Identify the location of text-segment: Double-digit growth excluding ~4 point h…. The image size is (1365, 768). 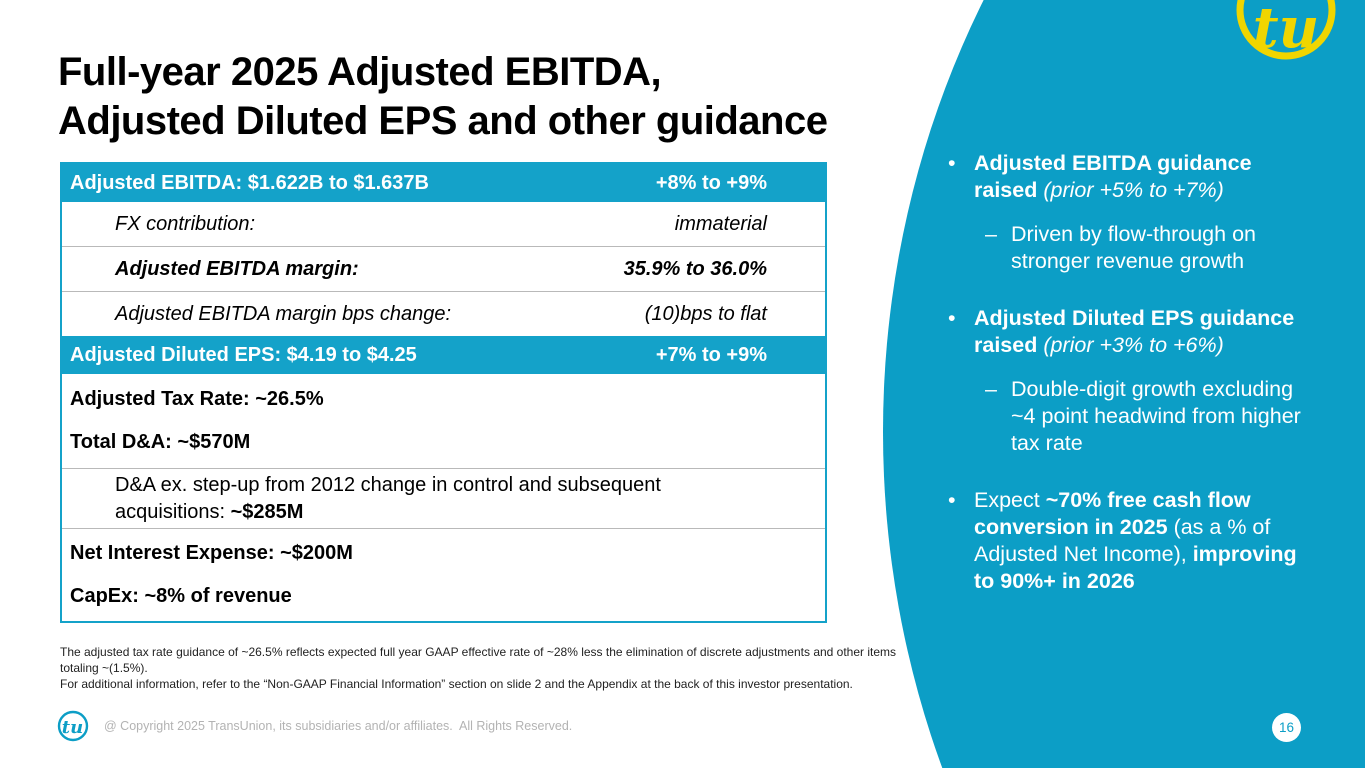
(1156, 416).